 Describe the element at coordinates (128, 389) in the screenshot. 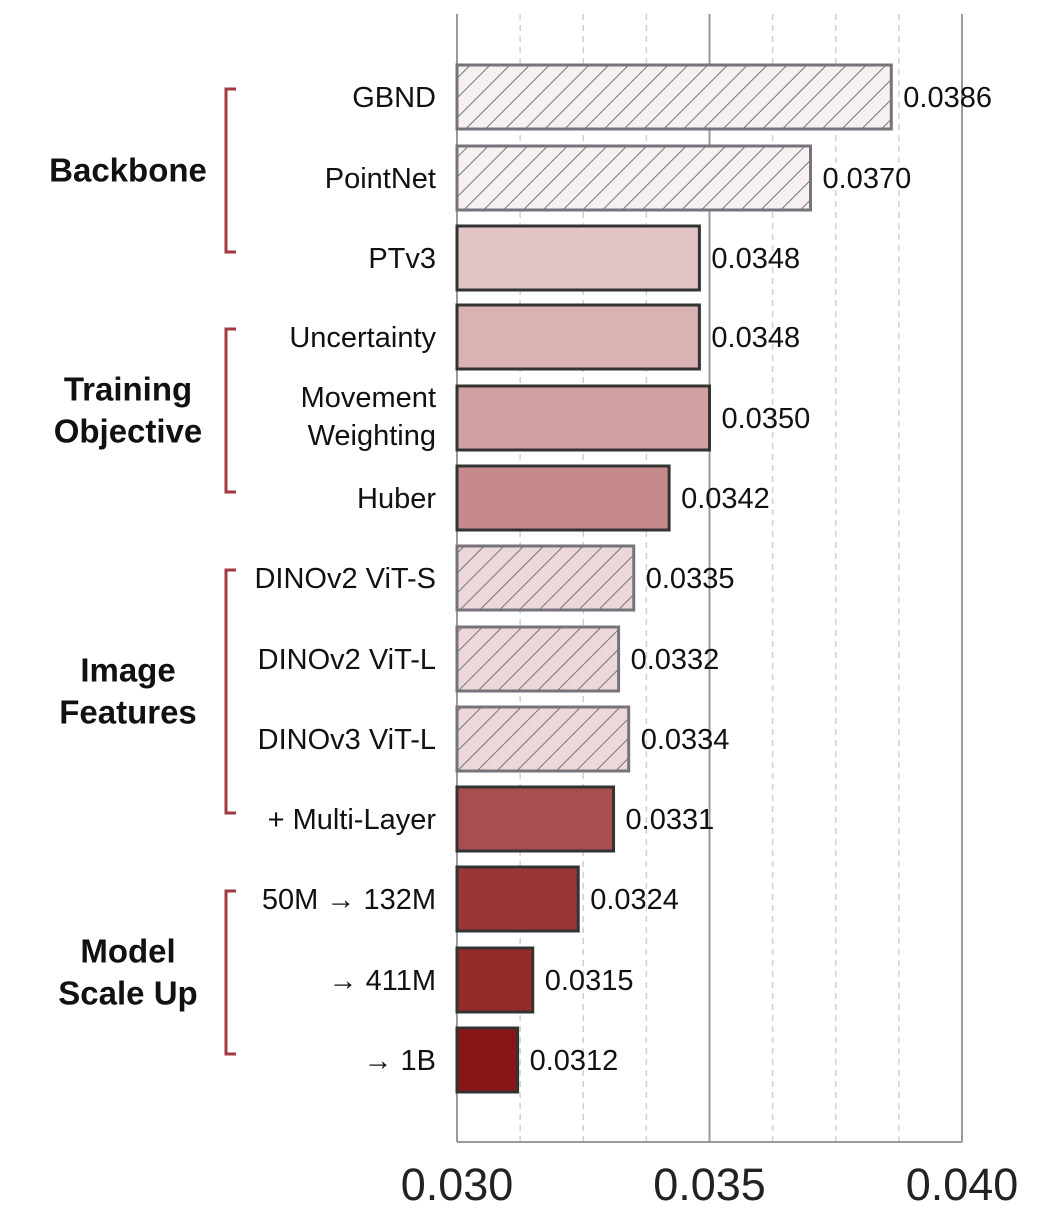

I see `group-label-line: Training` at that location.